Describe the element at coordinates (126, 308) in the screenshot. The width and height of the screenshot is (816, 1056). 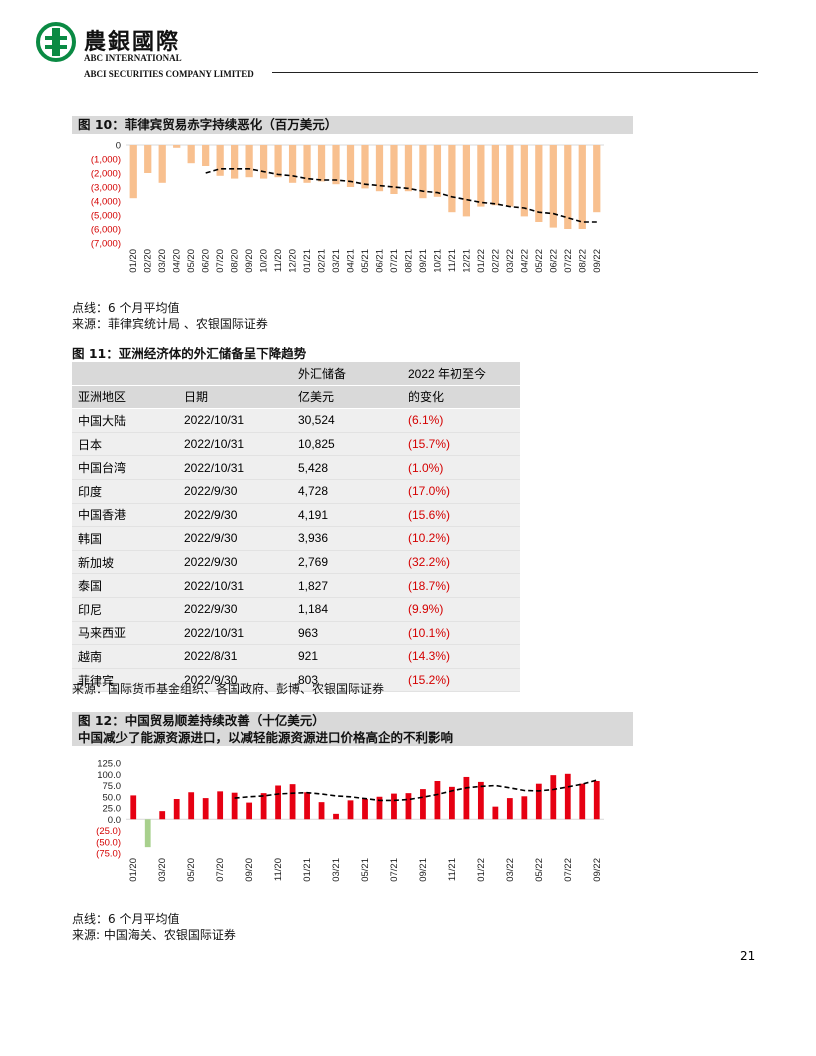
I see `fig10-note: 点线：6 个月平均值` at that location.